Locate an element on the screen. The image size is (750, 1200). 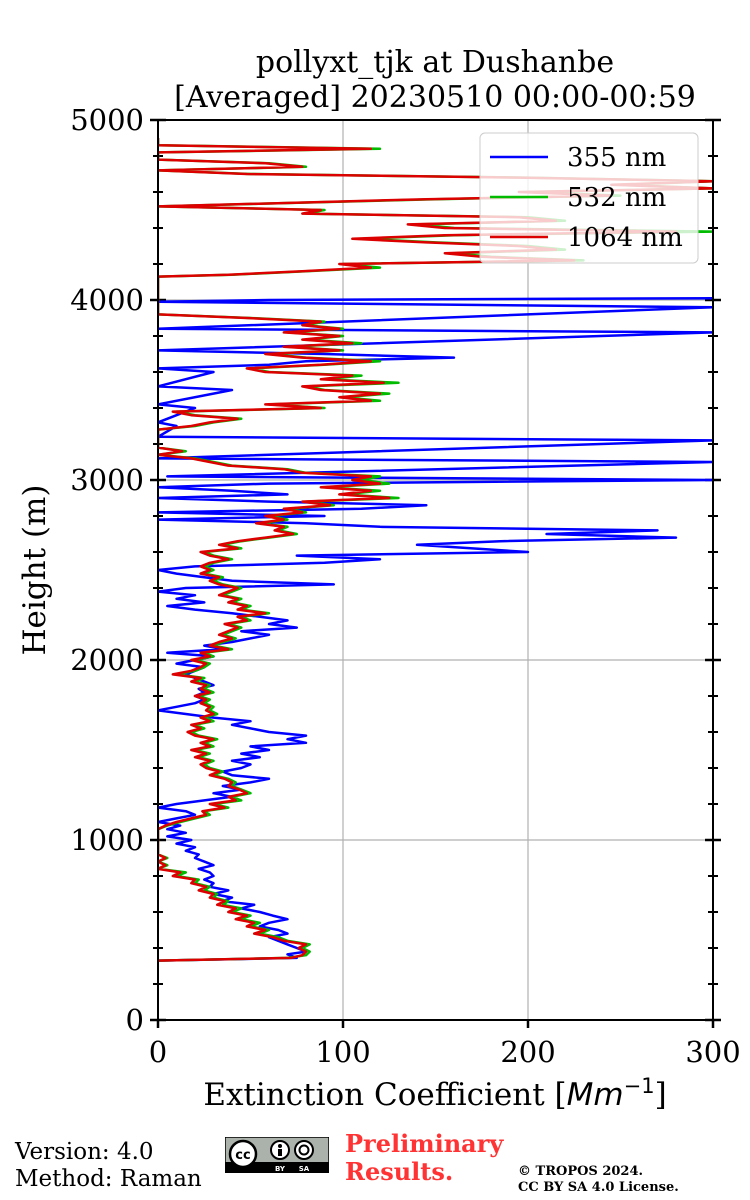
cc-license-badge: cc BY SA is located at coordinates (277, 1155).